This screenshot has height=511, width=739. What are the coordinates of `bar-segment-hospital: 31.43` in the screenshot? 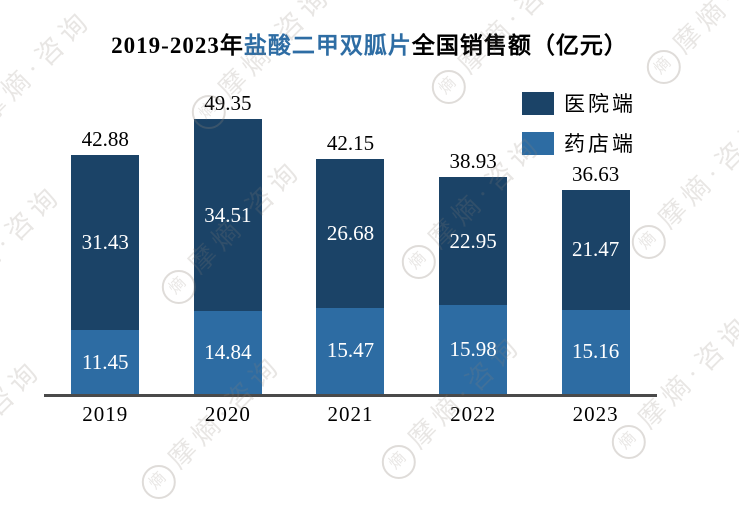 It's located at (105, 243).